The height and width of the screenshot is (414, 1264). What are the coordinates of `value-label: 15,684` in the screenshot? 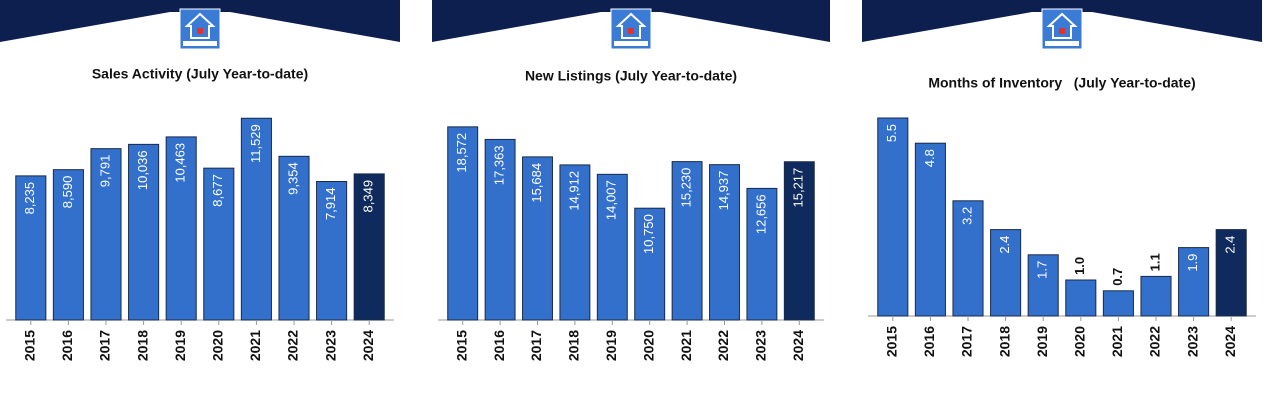 It's located at (536, 183).